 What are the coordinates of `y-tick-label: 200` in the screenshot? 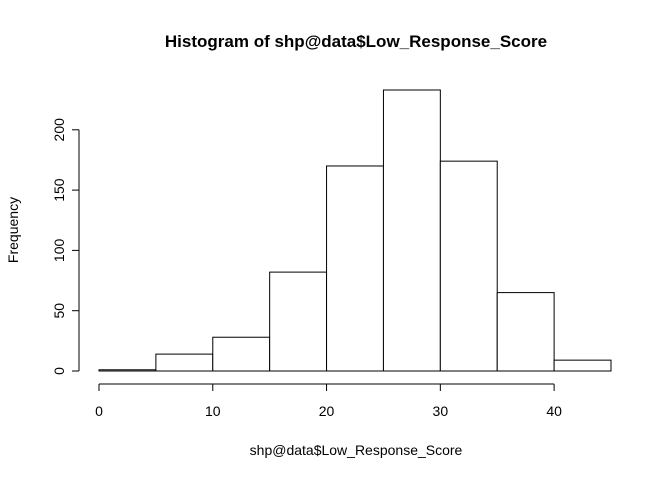 It's located at (59, 130).